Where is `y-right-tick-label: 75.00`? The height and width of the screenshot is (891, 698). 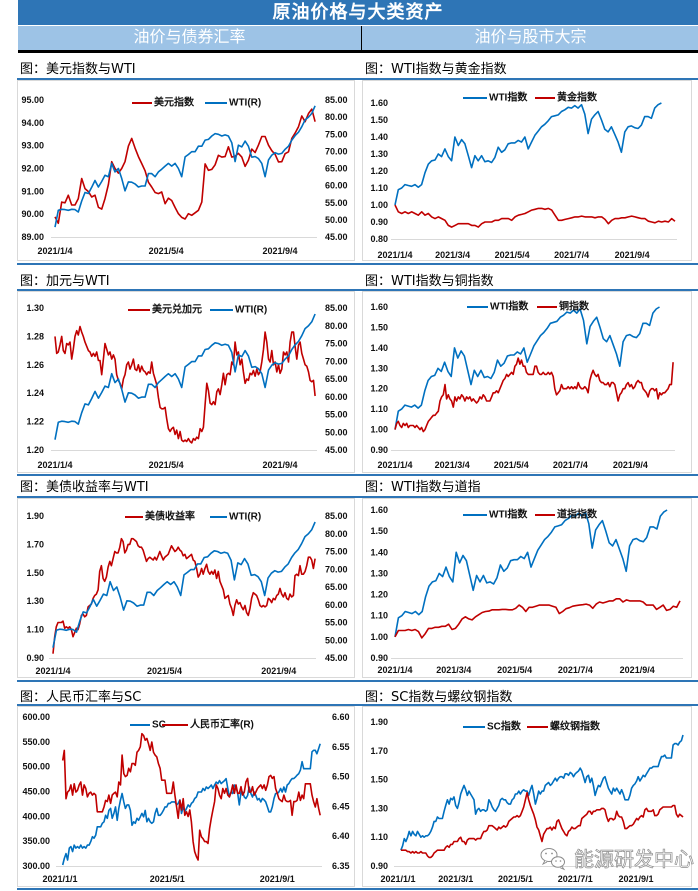
y-right-tick-label: 75.00 is located at coordinates (336, 552).